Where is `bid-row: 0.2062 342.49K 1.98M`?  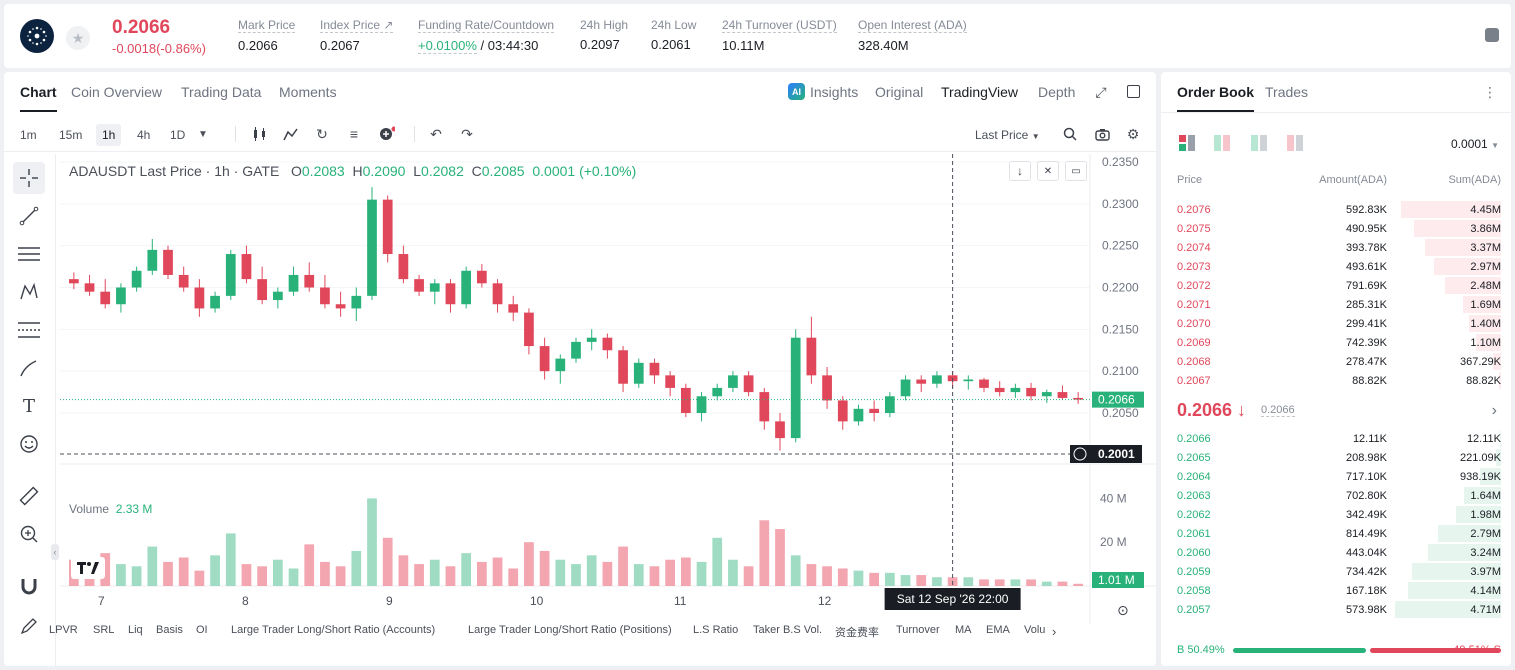 bid-row: 0.2062 342.49K 1.98M is located at coordinates (1336, 514).